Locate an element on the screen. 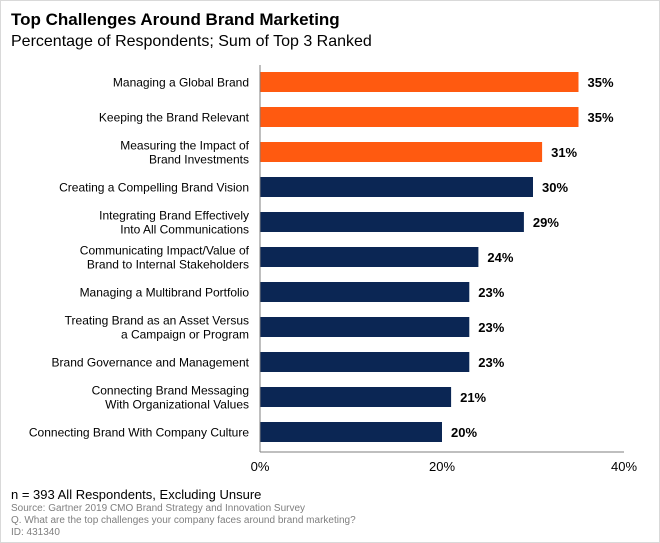  data-label: 24% is located at coordinates (500, 257).